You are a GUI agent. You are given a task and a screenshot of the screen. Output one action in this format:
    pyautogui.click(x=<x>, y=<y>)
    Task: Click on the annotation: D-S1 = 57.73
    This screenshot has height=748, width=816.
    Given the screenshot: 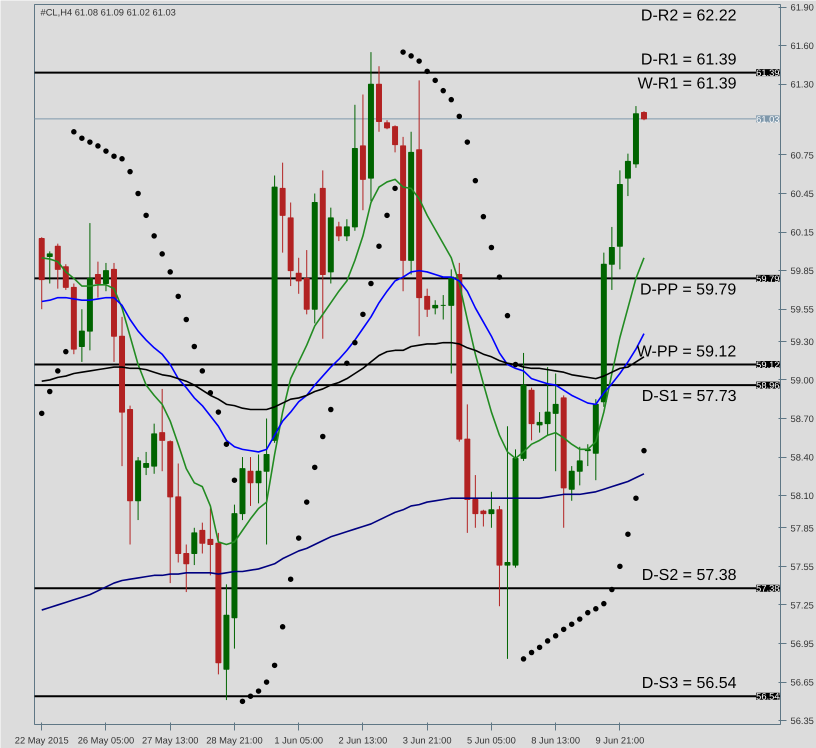 What is the action you would take?
    pyautogui.click(x=689, y=397)
    